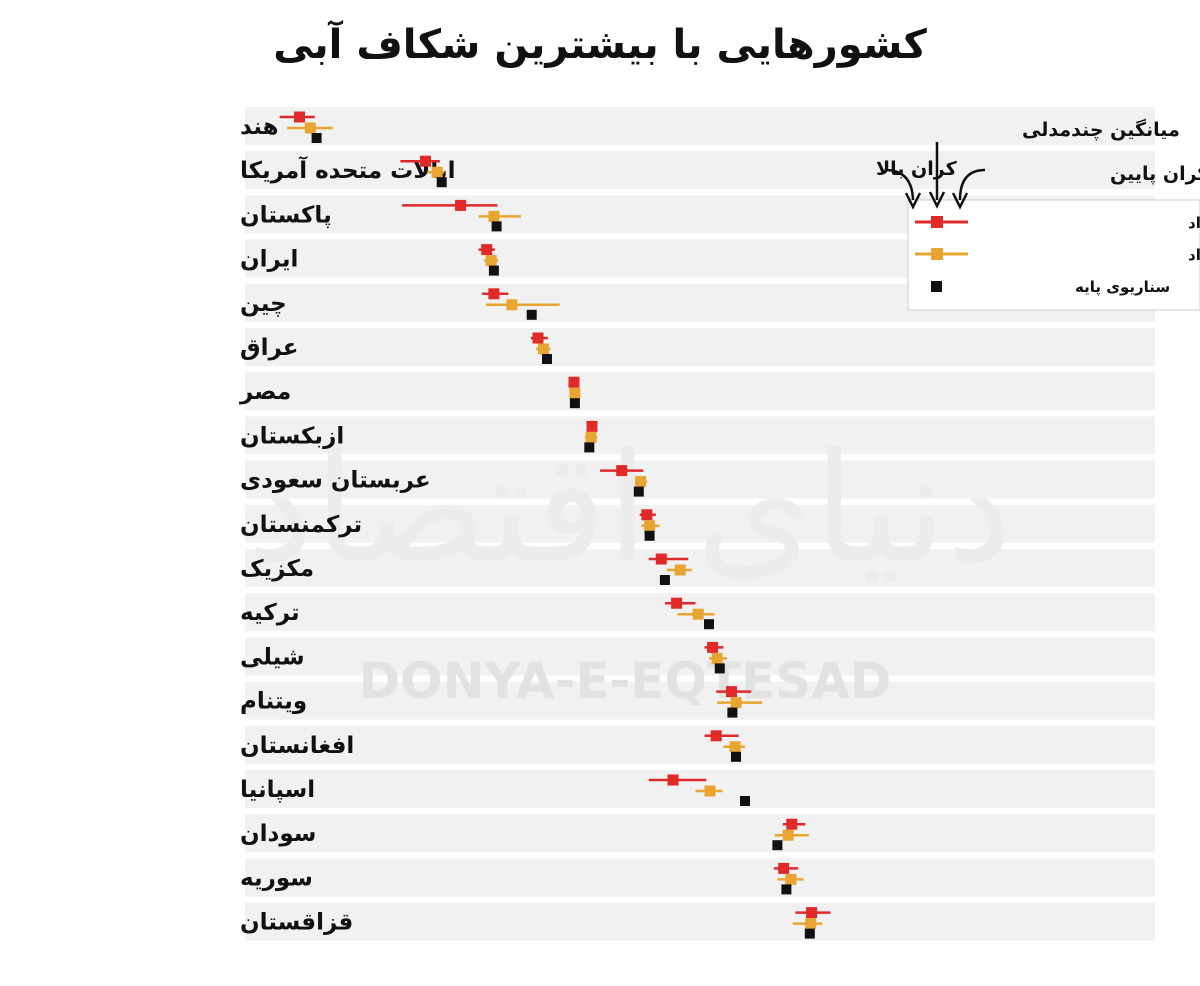 This screenshot has width=1200, height=986. What do you see at coordinates (277, 569) in the screenshot?
I see `country-label: مکزیک` at bounding box center [277, 569].